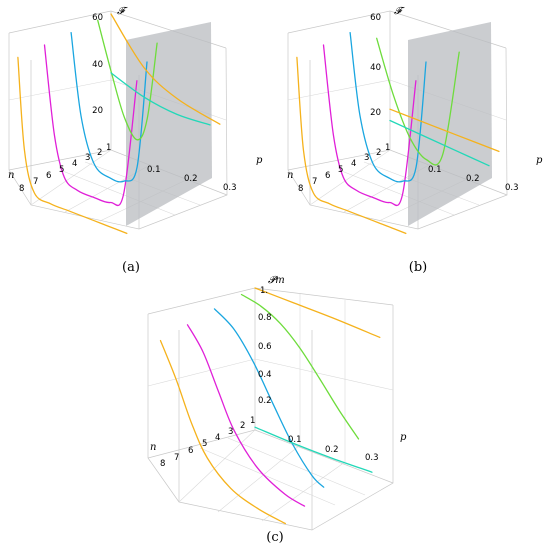  What do you see at coordinates (162, 464) in the screenshot?
I see `panel-c-n-tick: 8` at bounding box center [162, 464].